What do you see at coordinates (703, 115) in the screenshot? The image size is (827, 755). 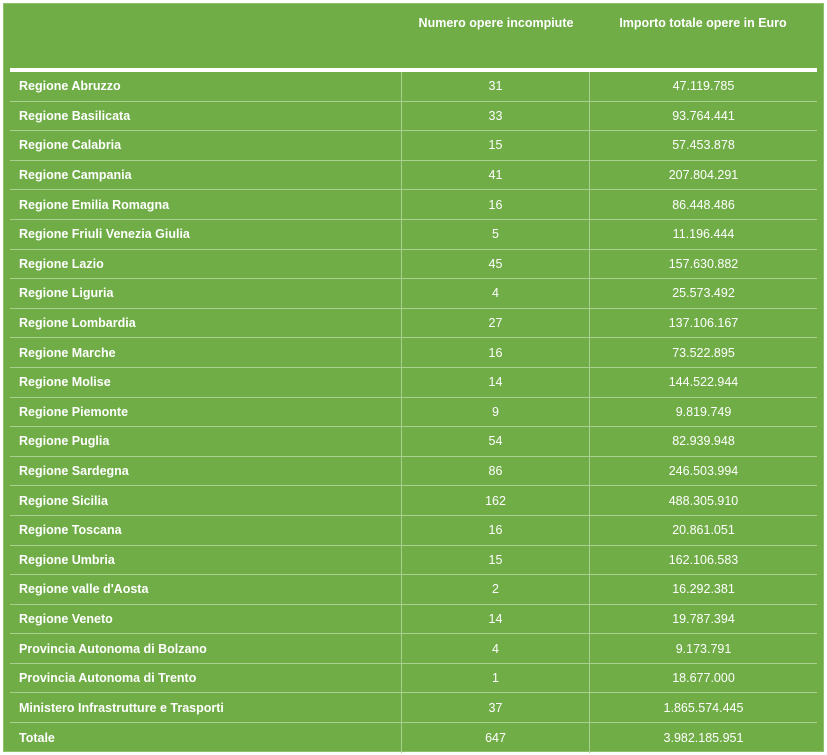 I see `row-amount: 93.764.441` at bounding box center [703, 115].